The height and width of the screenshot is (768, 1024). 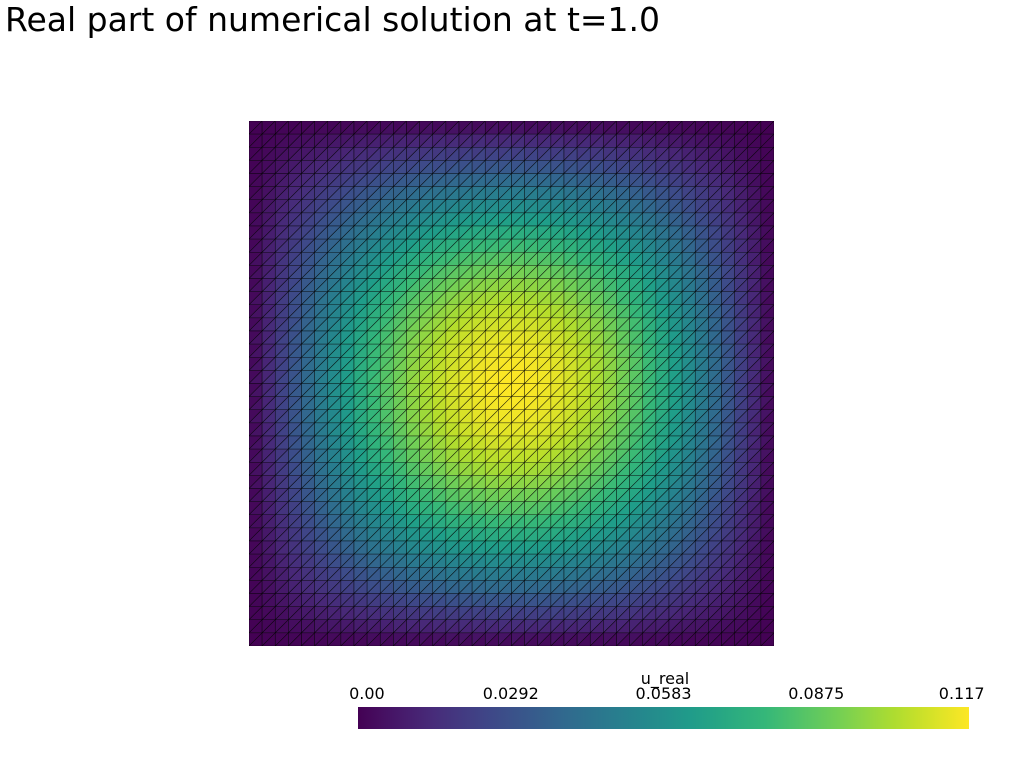 I want to click on colorbar-ticks: 0.00 0.0292 0.0583 0.0875 0.117, so click(x=666, y=694).